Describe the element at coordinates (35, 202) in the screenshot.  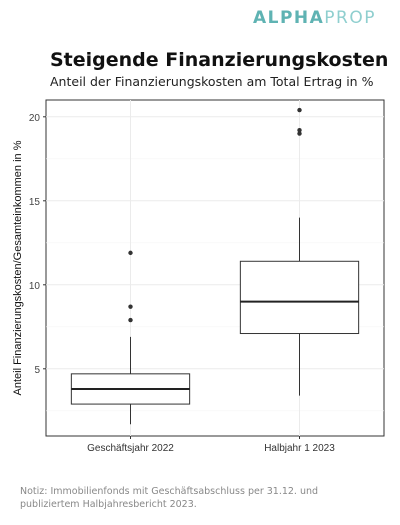
I see `y-tick-label: 15` at that location.